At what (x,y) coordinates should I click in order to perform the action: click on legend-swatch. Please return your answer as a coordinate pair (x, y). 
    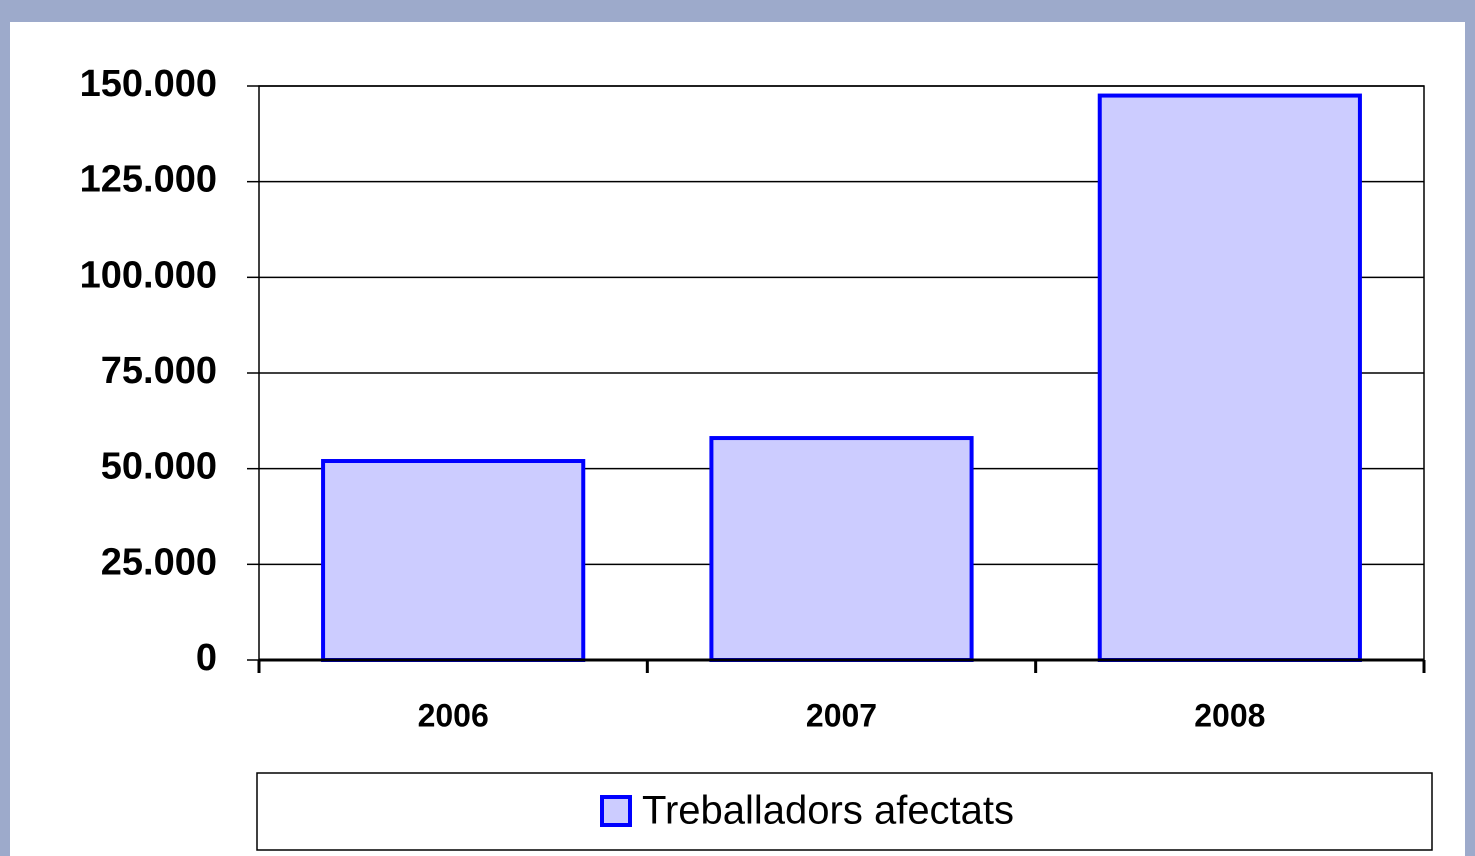
    Looking at the image, I should click on (616, 811).